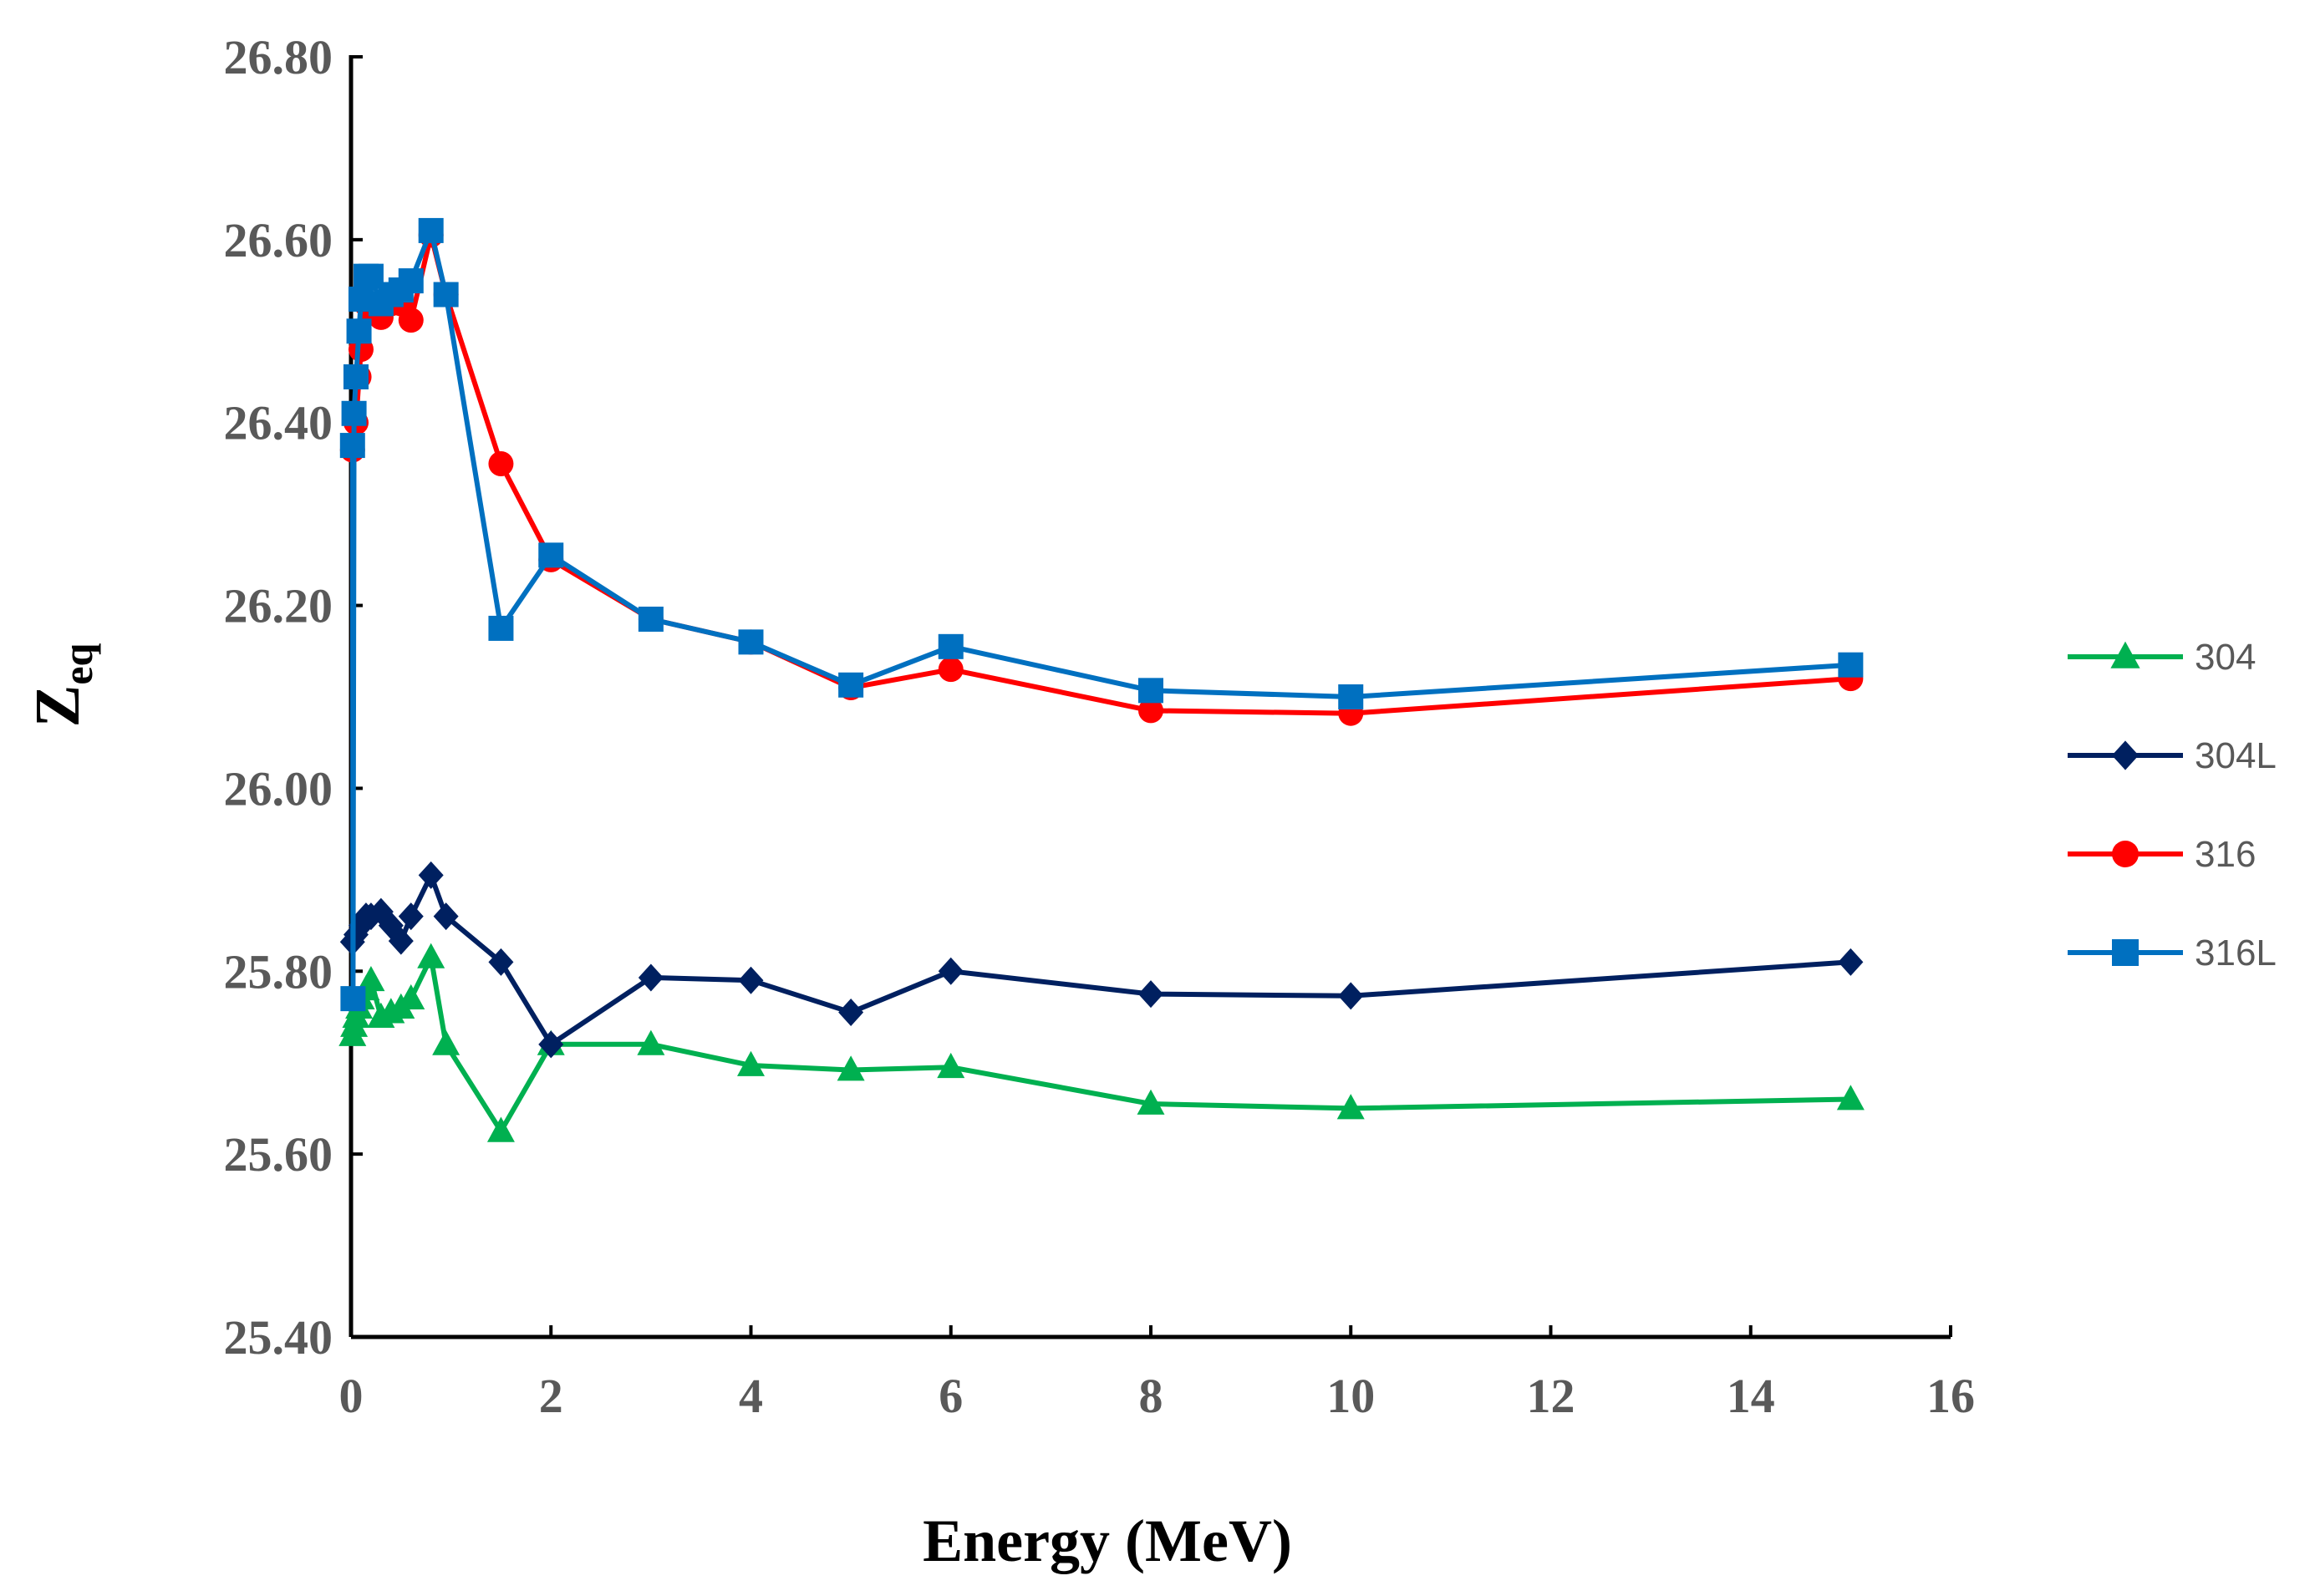 Image resolution: width=2310 pixels, height=1596 pixels. Describe the element at coordinates (751, 1396) in the screenshot. I see `x-tick-label: 4` at that location.